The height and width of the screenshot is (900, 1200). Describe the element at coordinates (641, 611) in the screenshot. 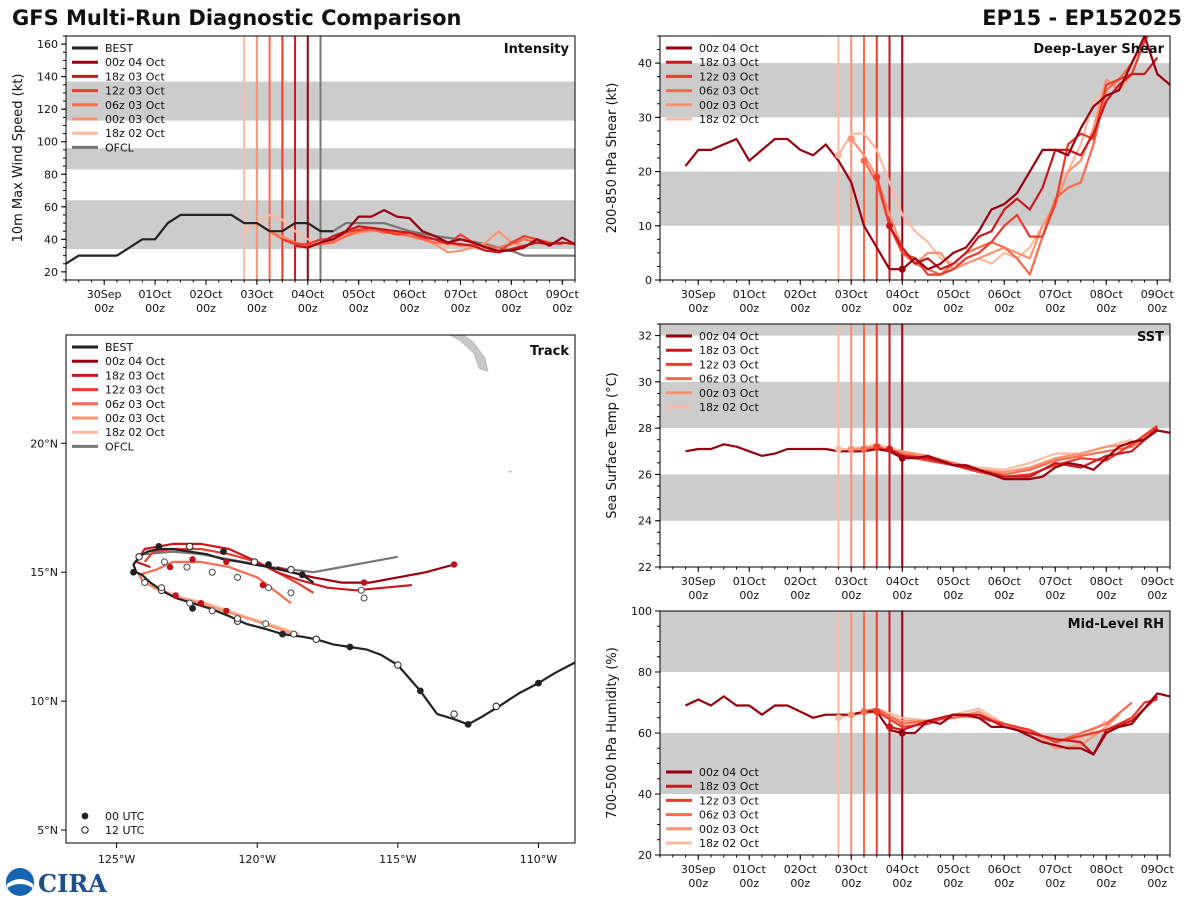

I see `y-tick-label: 100` at that location.